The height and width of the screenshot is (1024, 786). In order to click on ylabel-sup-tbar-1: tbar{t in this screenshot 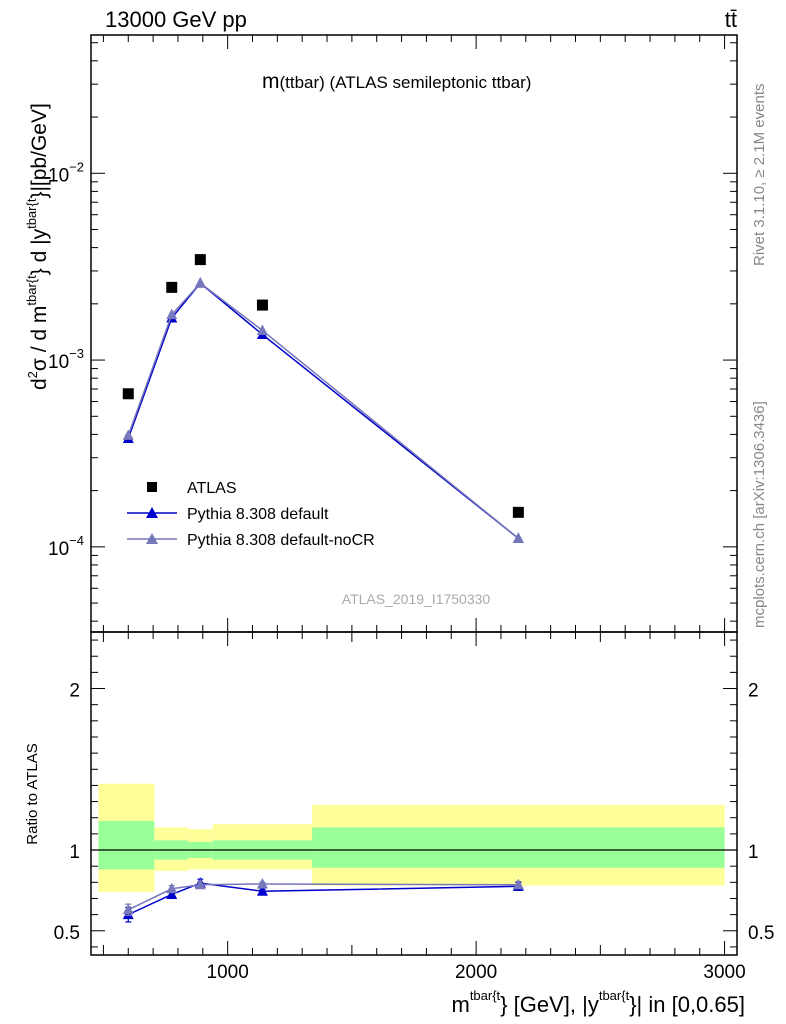, I will do `click(31, 290)`.